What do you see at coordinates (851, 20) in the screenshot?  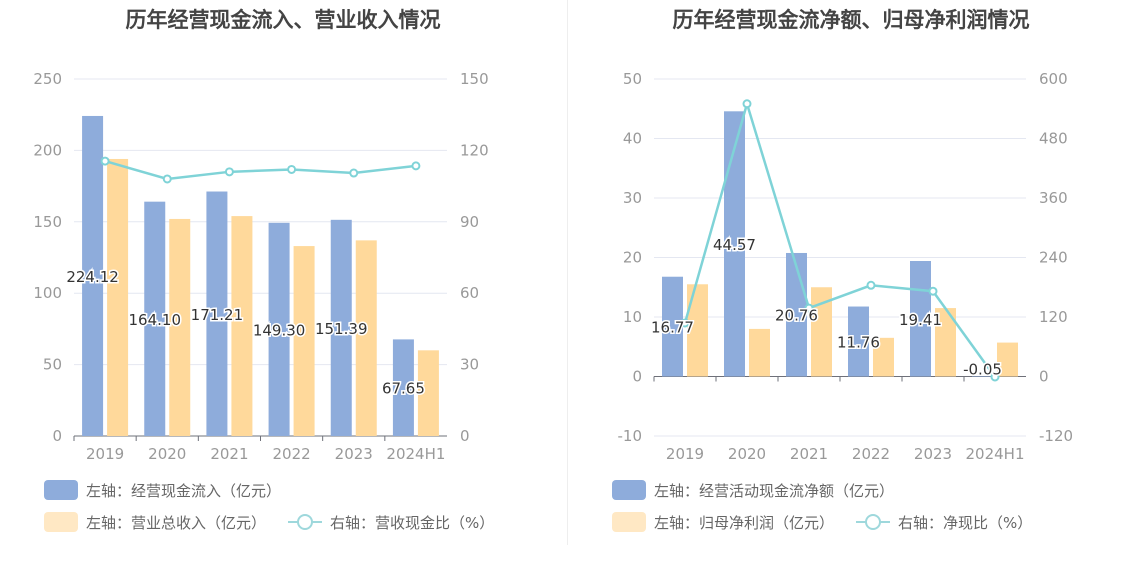 I see `chart-title: 历年经营现金流净额、归母净利润情况` at bounding box center [851, 20].